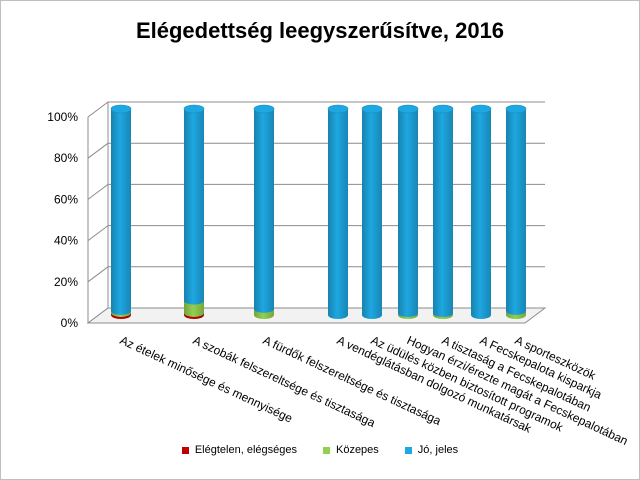 This screenshot has height=480, width=640. I want to click on legend-item-elegtelen: Elégtelen, elégséges, so click(239, 450).